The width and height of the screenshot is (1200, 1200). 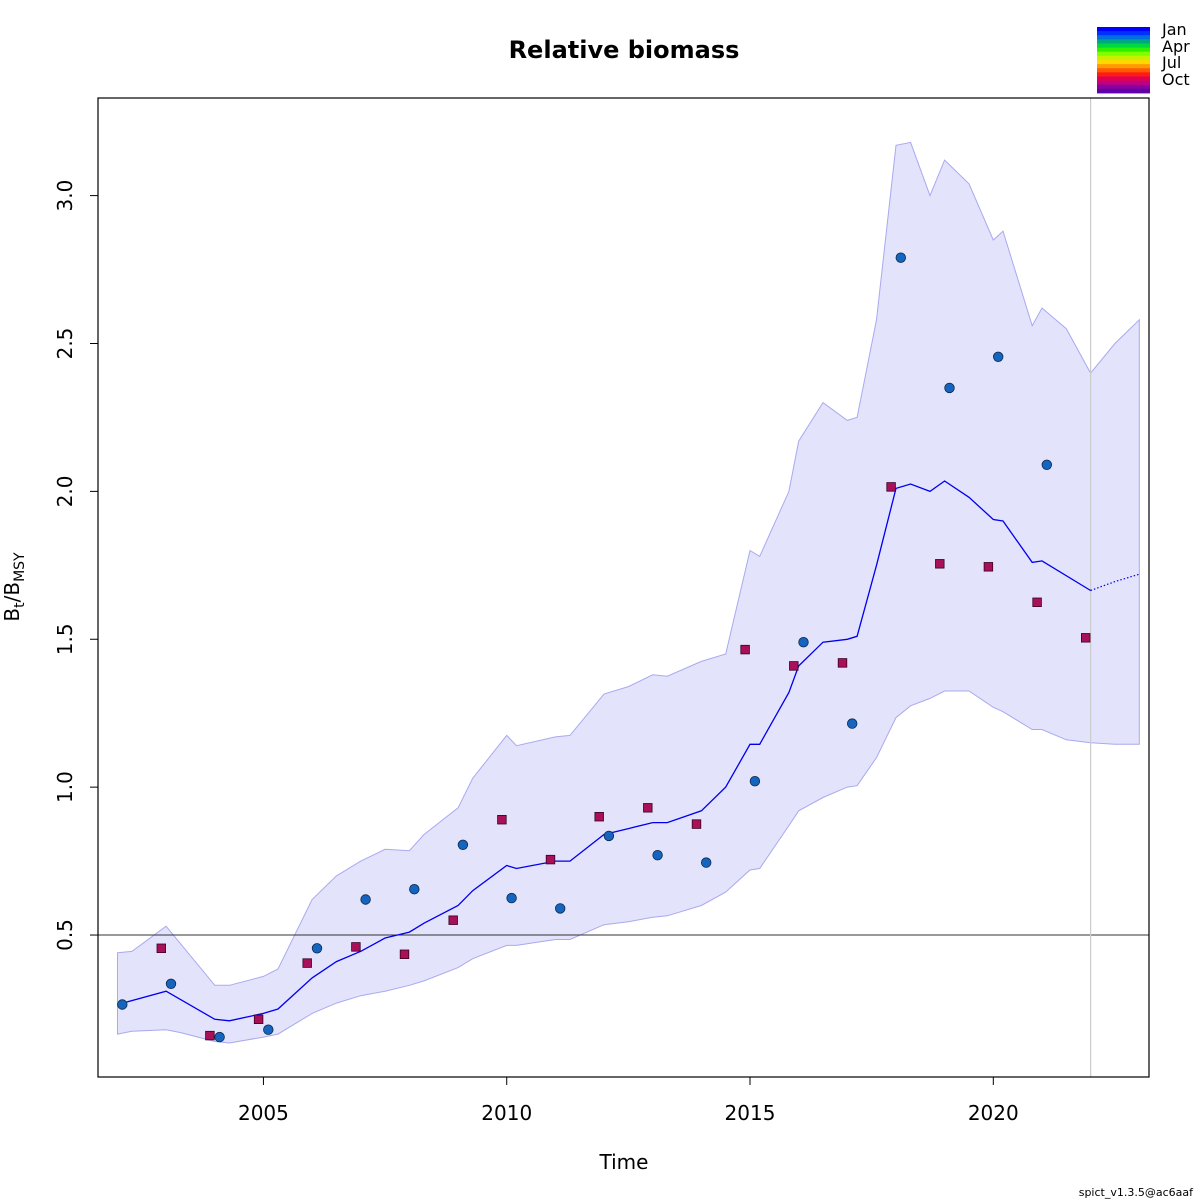 What do you see at coordinates (12, 615) in the screenshot?
I see `y-axis-title-main: B` at bounding box center [12, 615].